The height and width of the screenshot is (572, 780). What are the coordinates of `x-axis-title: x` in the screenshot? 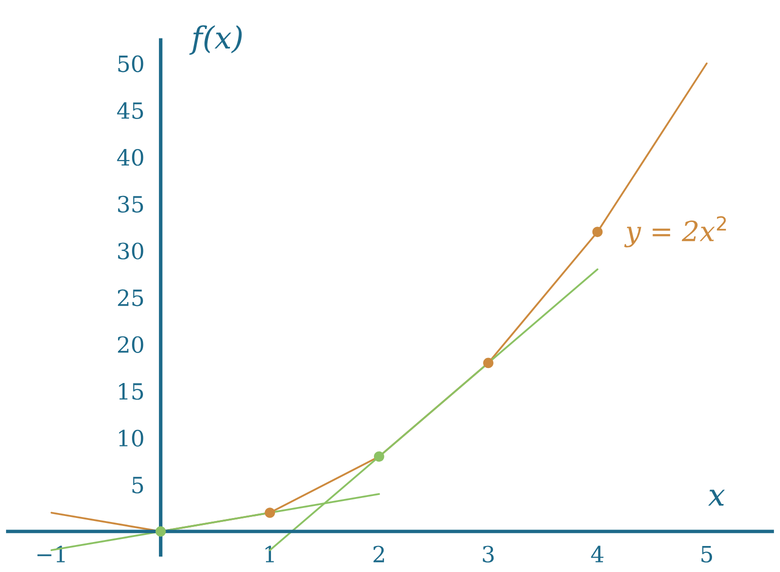 It's located at (716, 498).